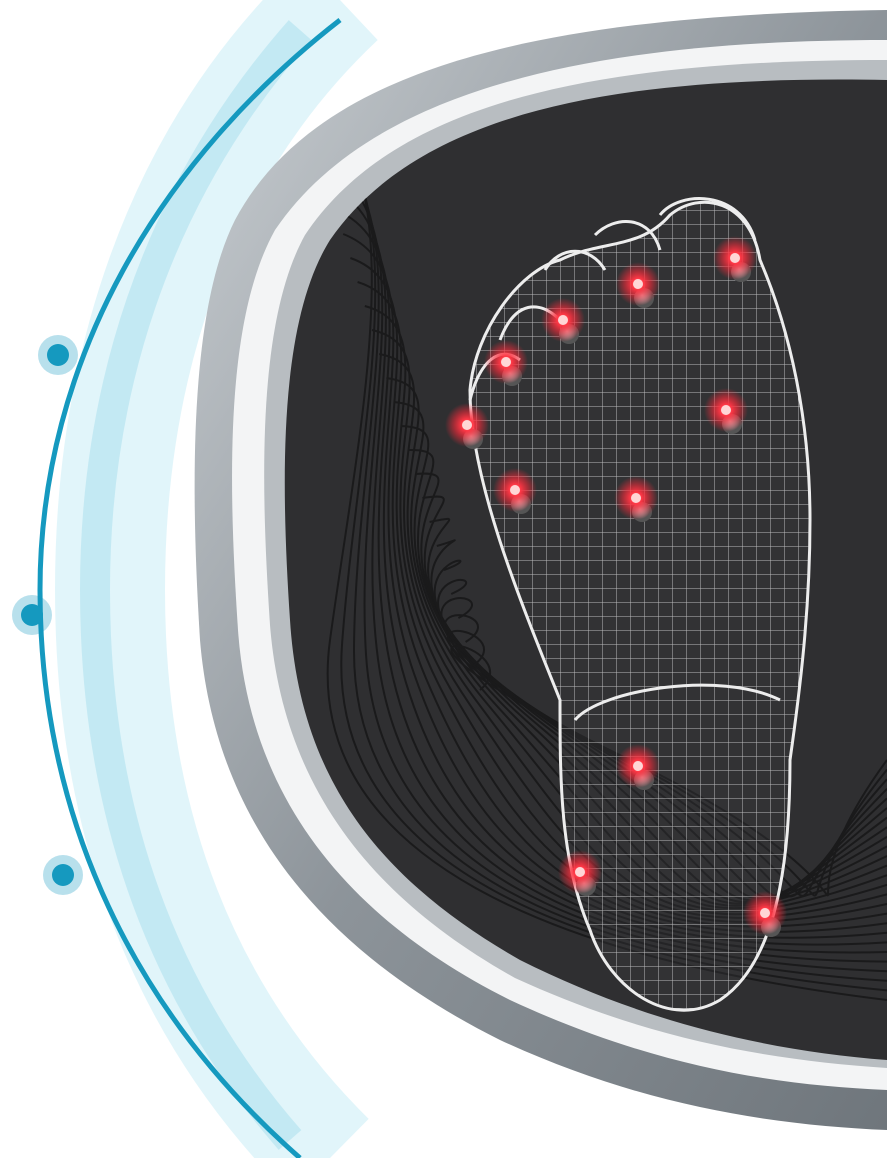 The height and width of the screenshot is (1158, 887). What do you see at coordinates (63, 875) in the screenshot?
I see `timeline-dot-bottom-icon` at bounding box center [63, 875].